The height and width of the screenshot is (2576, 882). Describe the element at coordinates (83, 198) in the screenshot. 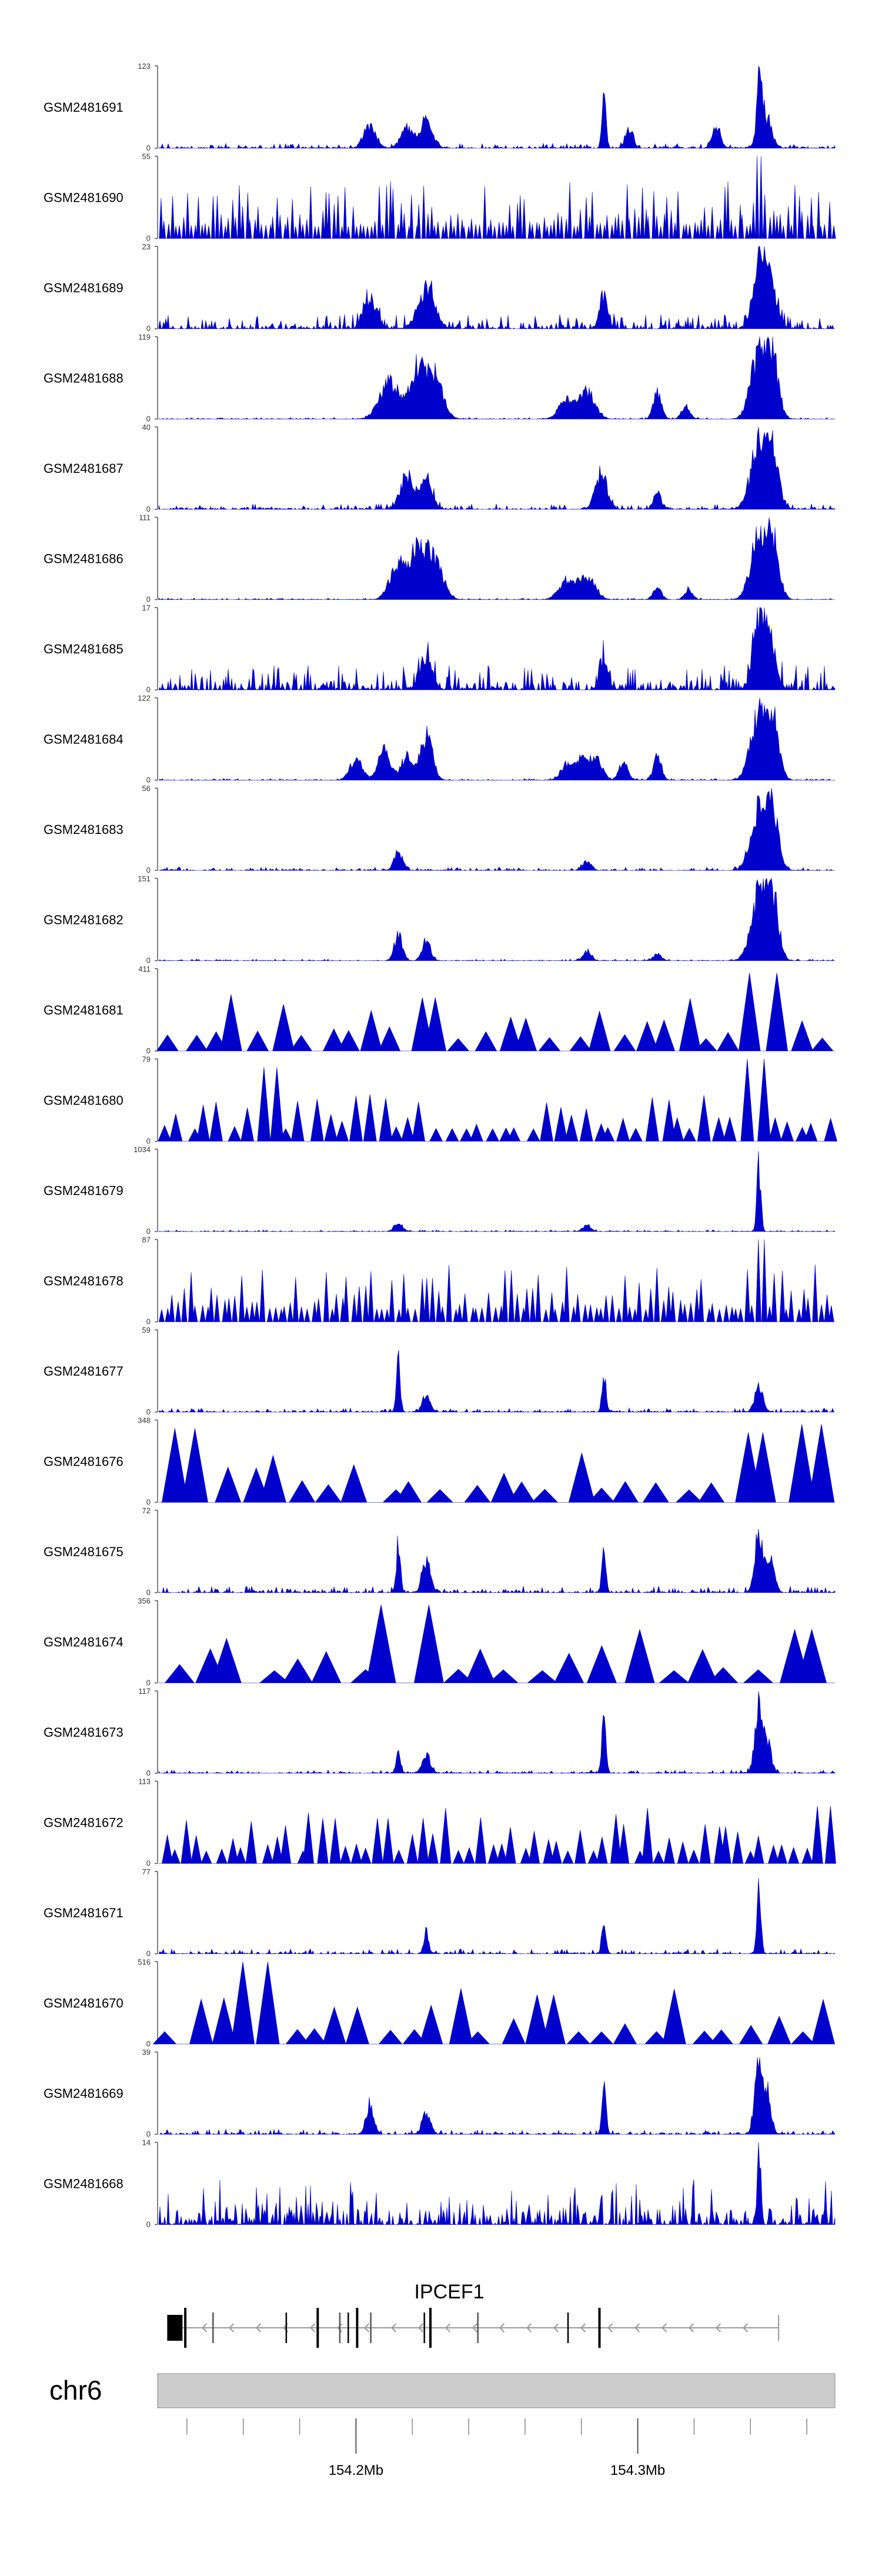

I see `track-label: GSM2481690` at that location.